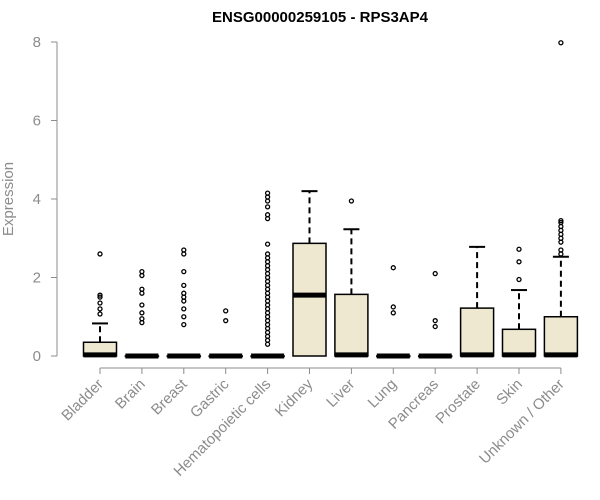 Image resolution: width=600 pixels, height=500 pixels. Describe the element at coordinates (184, 303) in the screenshot. I see `box-breast` at that location.